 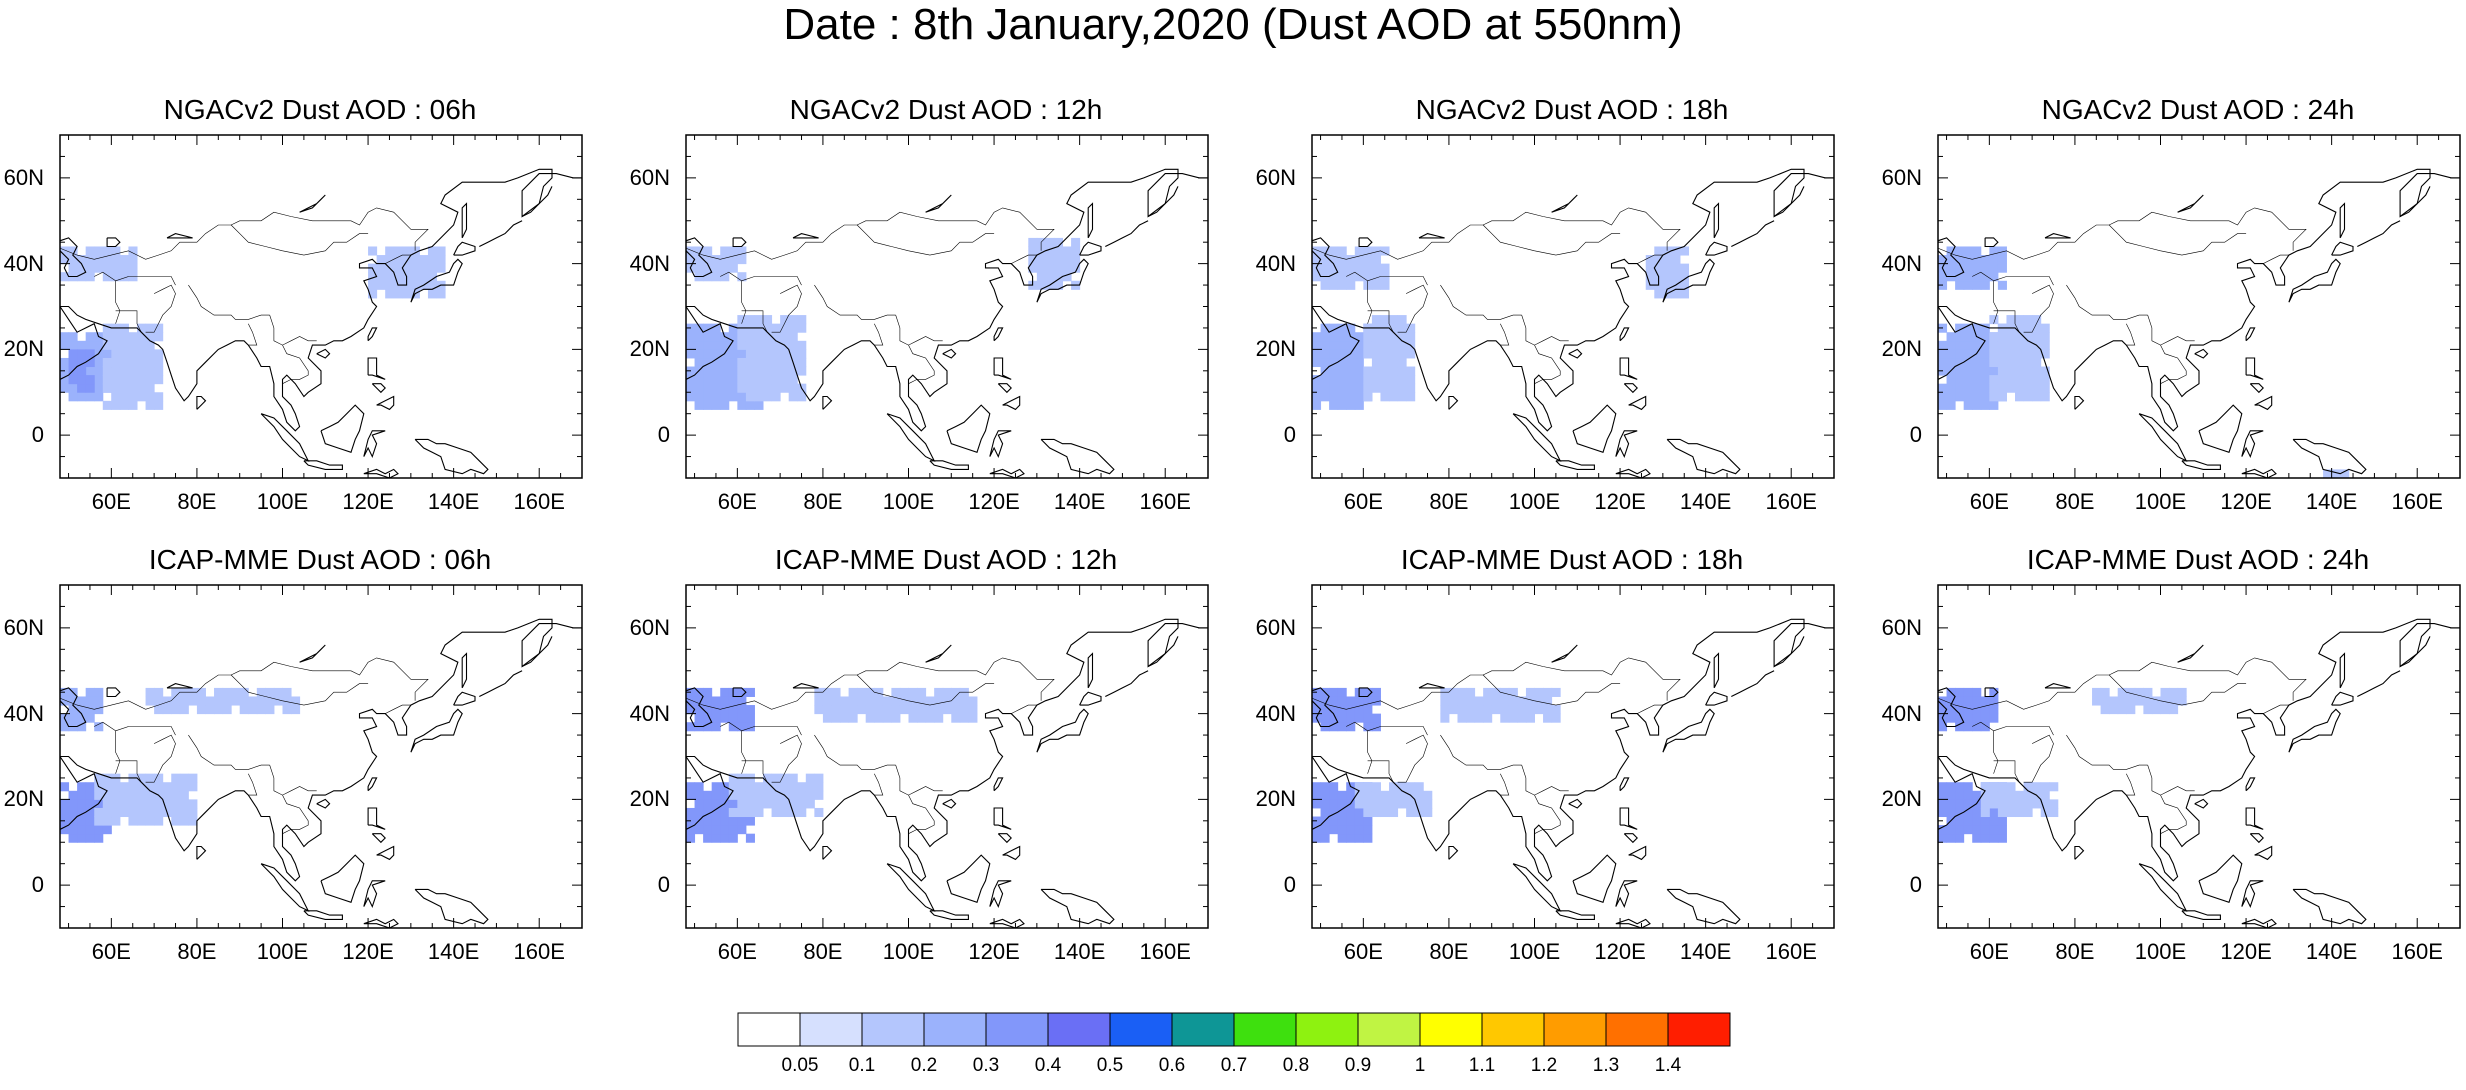 What do you see at coordinates (823, 951) in the screenshot?
I see `lon-tick-label: 80E` at bounding box center [823, 951].